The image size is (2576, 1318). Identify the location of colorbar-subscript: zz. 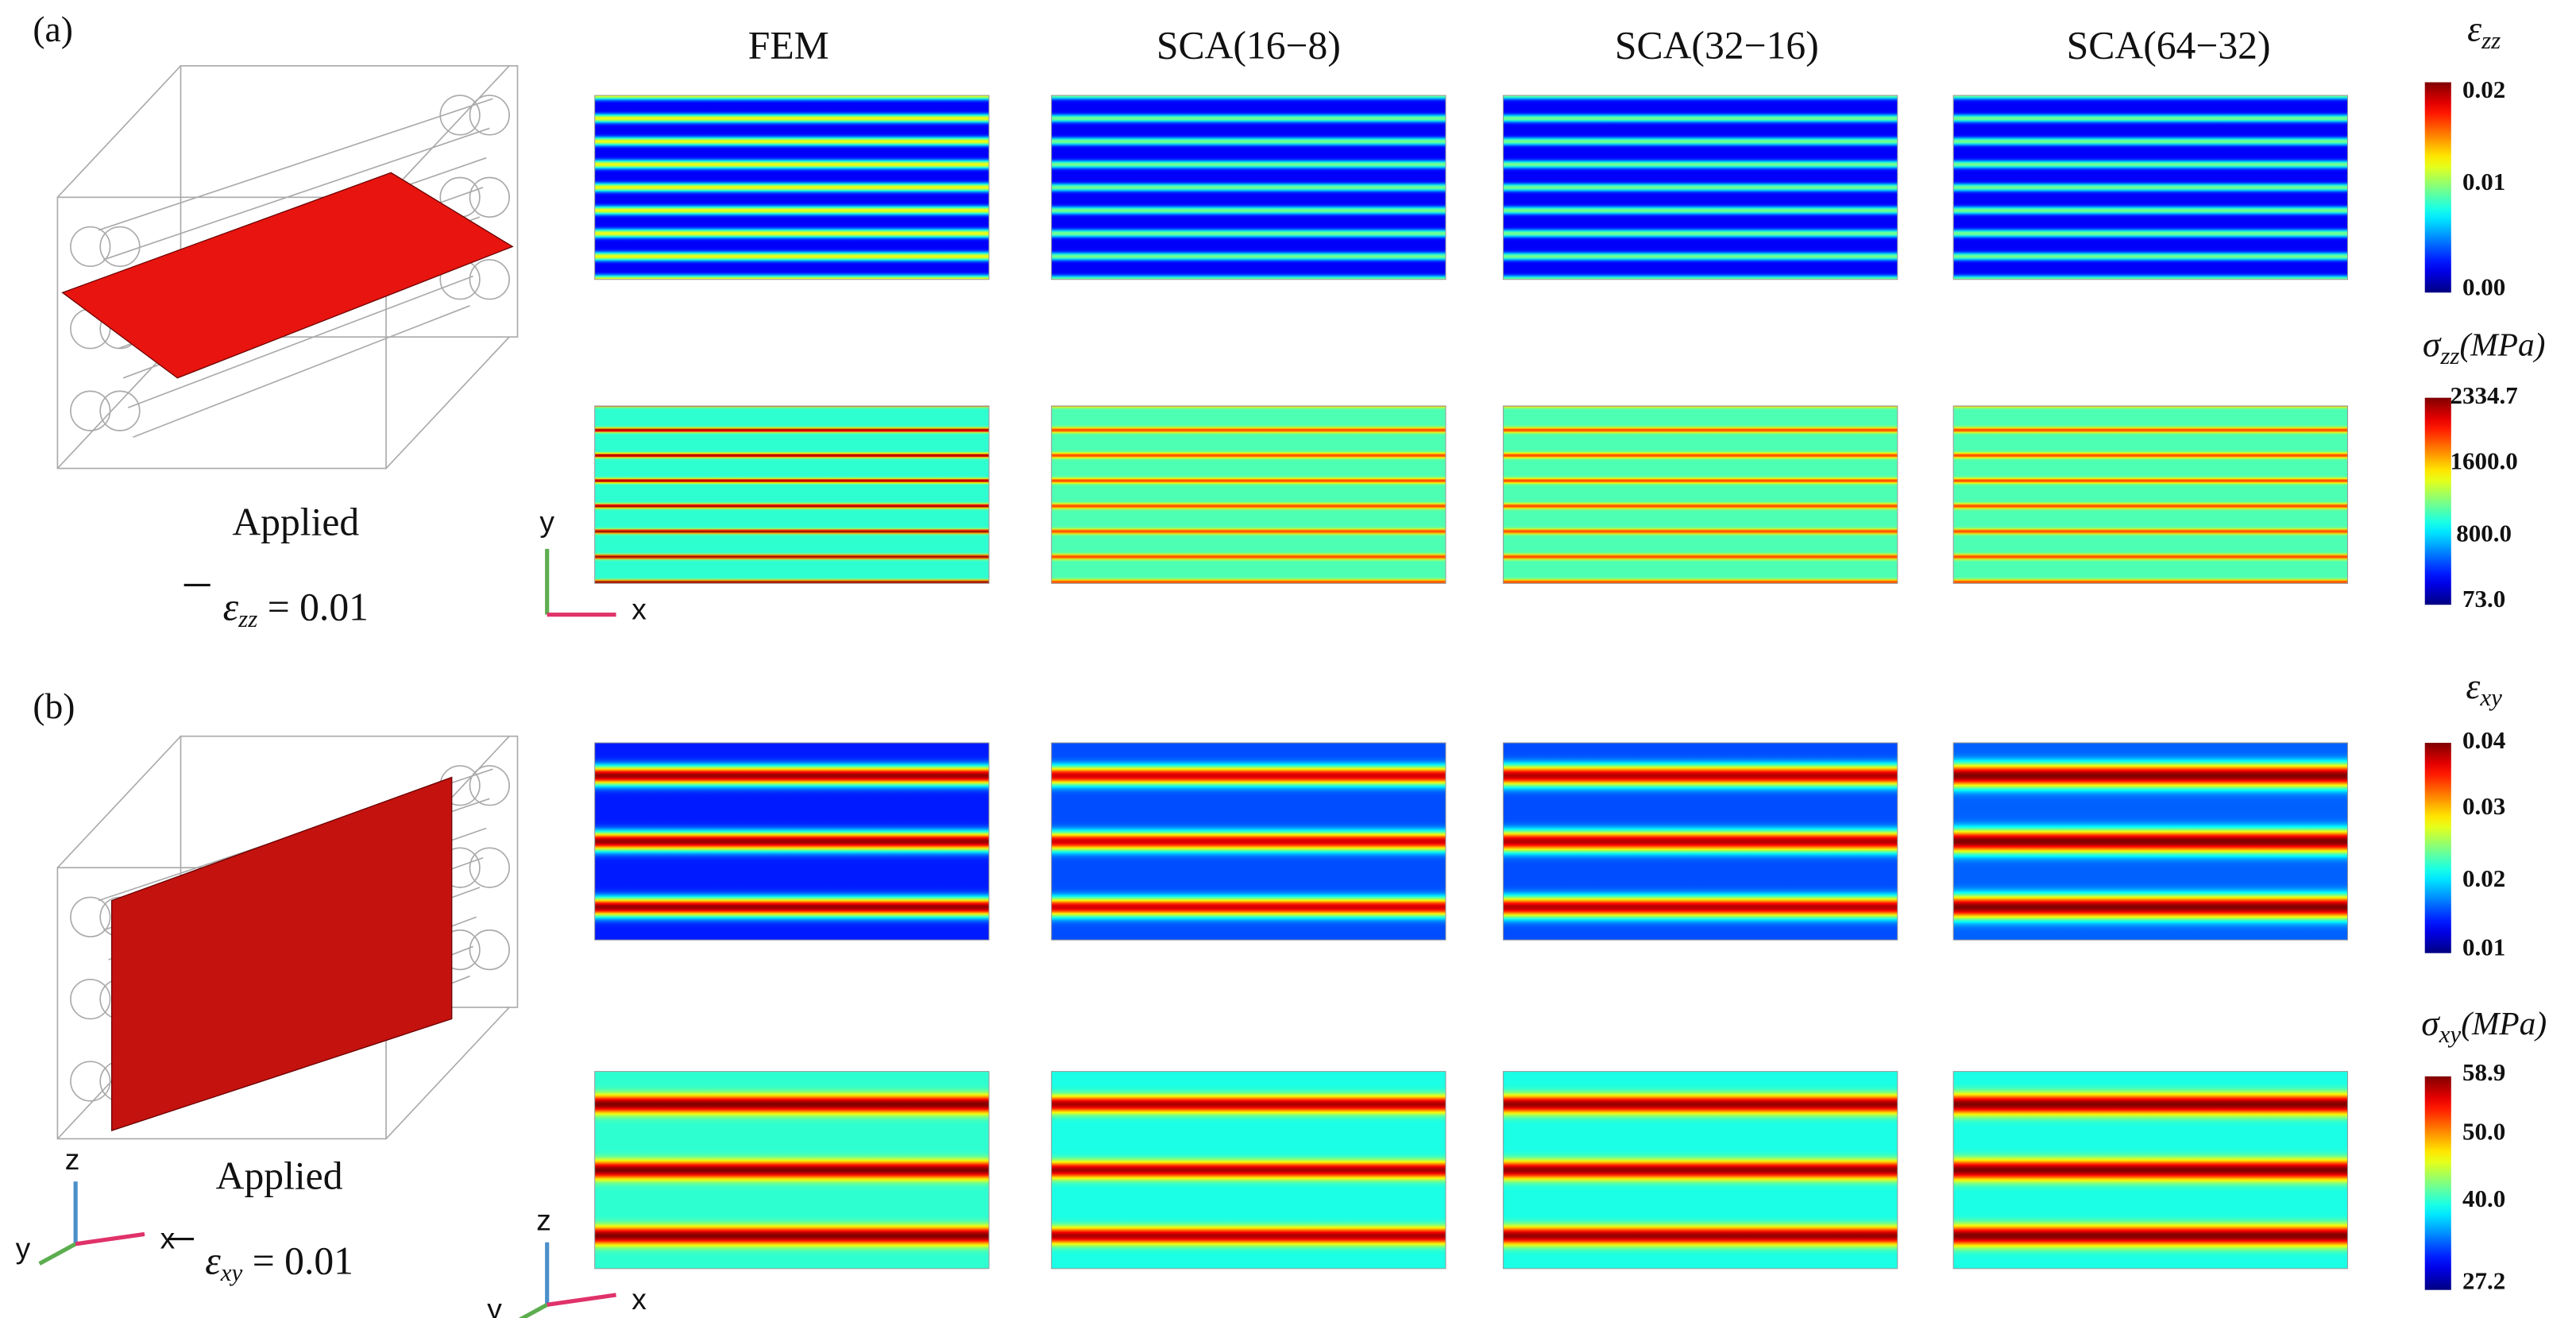
(2449, 355).